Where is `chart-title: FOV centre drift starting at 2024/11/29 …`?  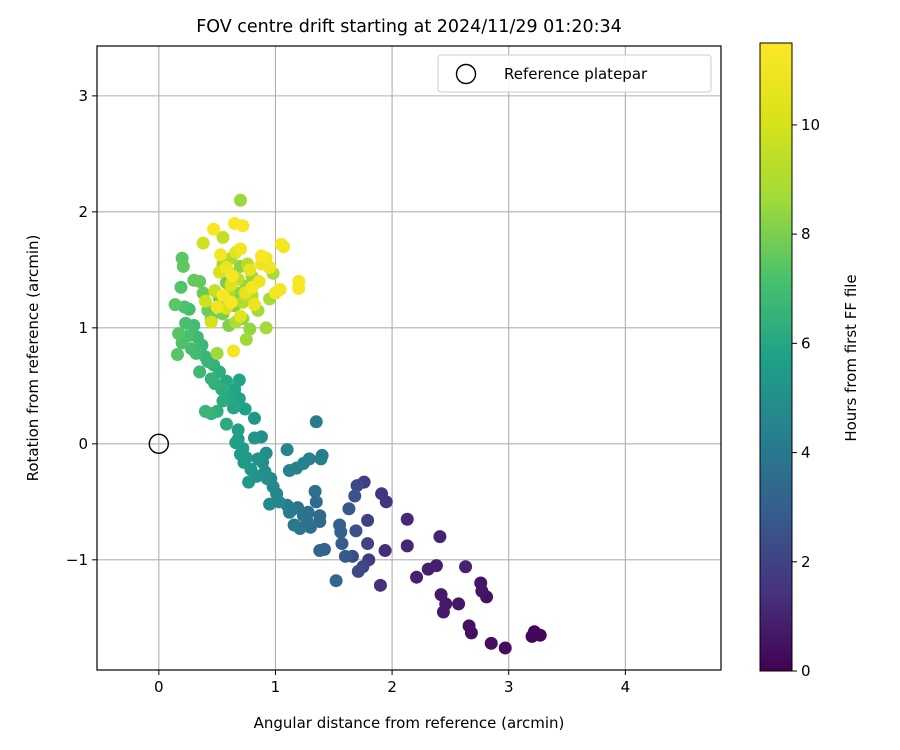
chart-title: FOV centre drift starting at 2024/11/29 … is located at coordinates (409, 27).